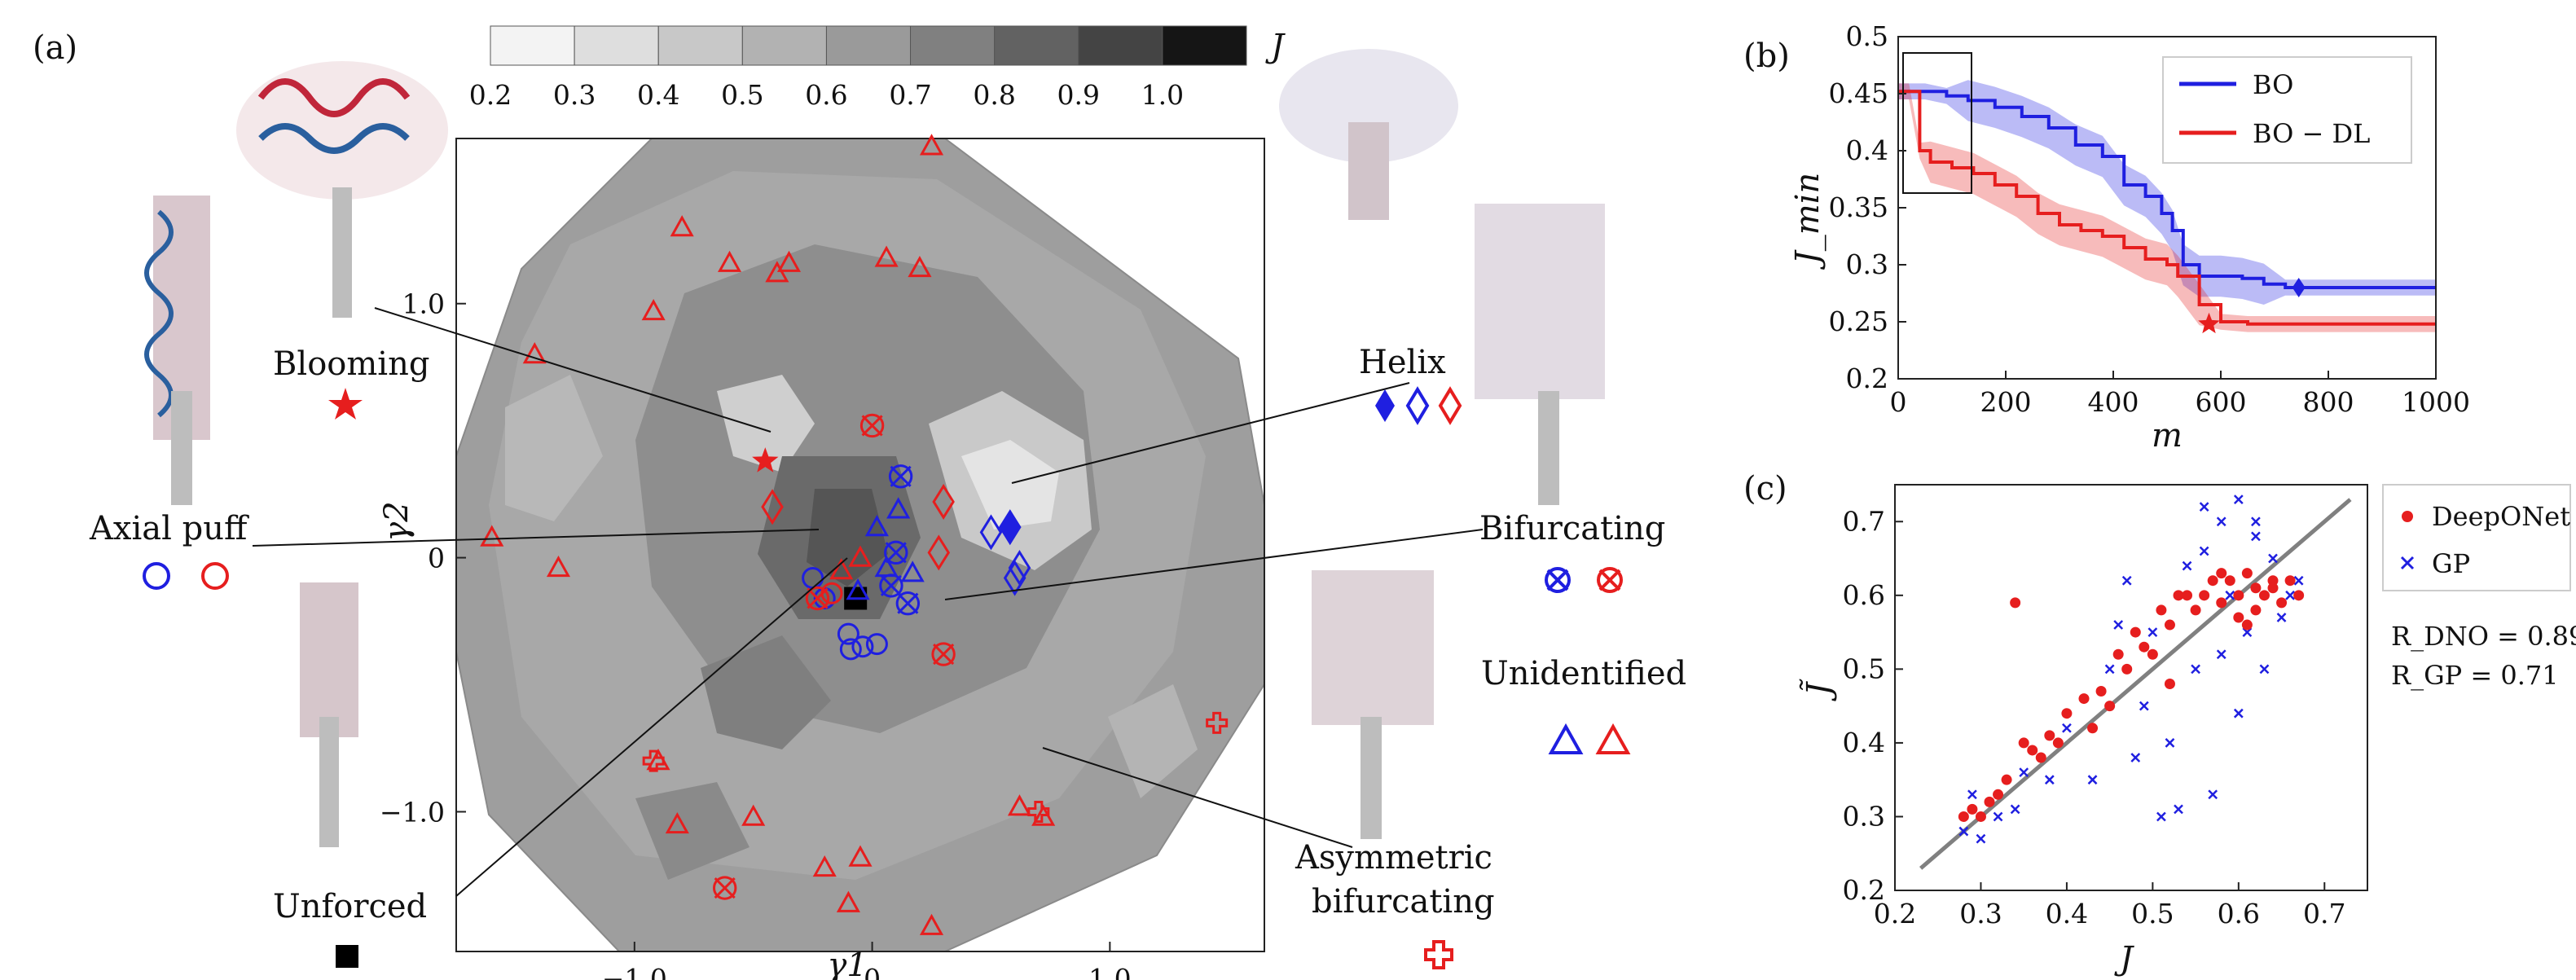 The width and height of the screenshot is (2576, 980). Describe the element at coordinates (1010, 527) in the screenshot. I see `map-point-diamond-fill` at that location.